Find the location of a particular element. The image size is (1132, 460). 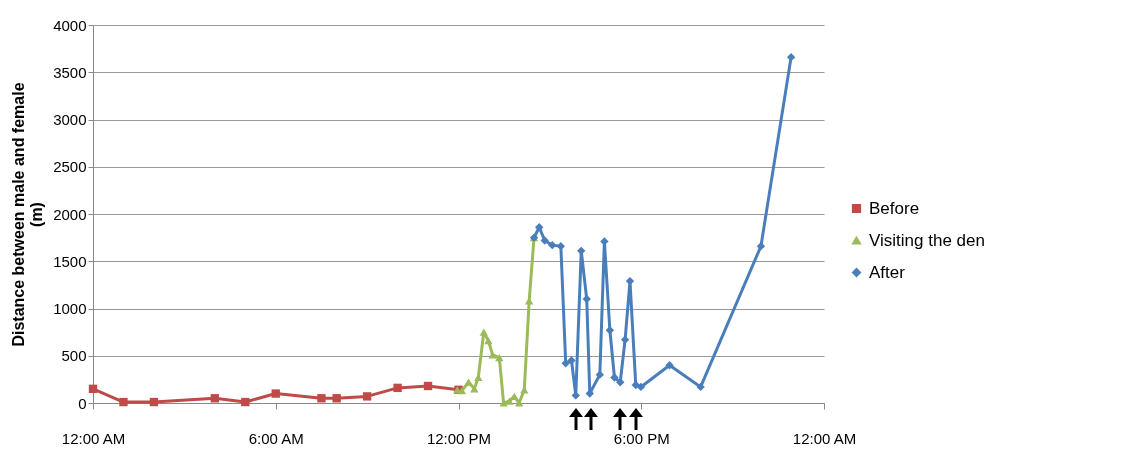

legend-label: Before is located at coordinates (894, 208).